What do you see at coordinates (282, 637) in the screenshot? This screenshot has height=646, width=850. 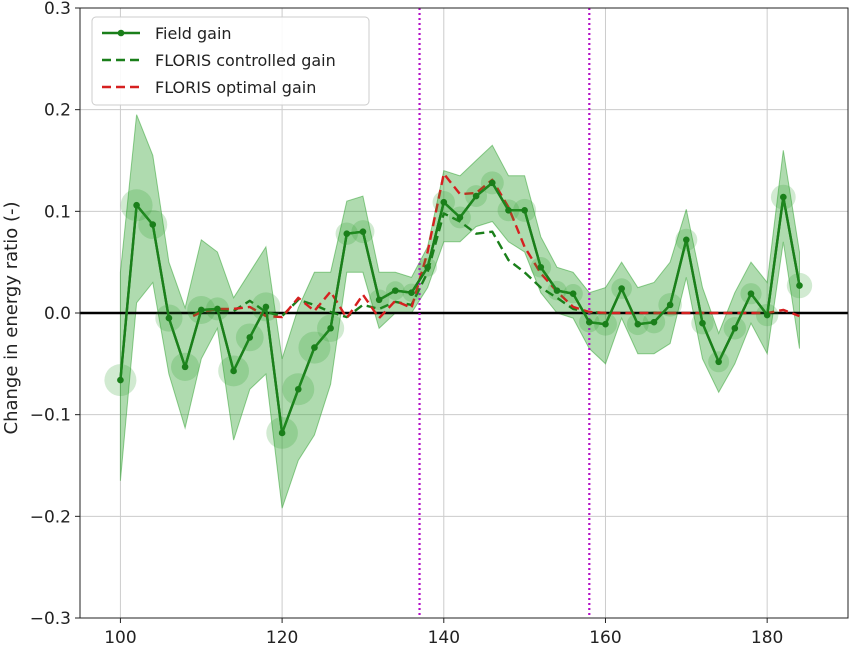 I see `x-tick-label: 120` at bounding box center [282, 637].